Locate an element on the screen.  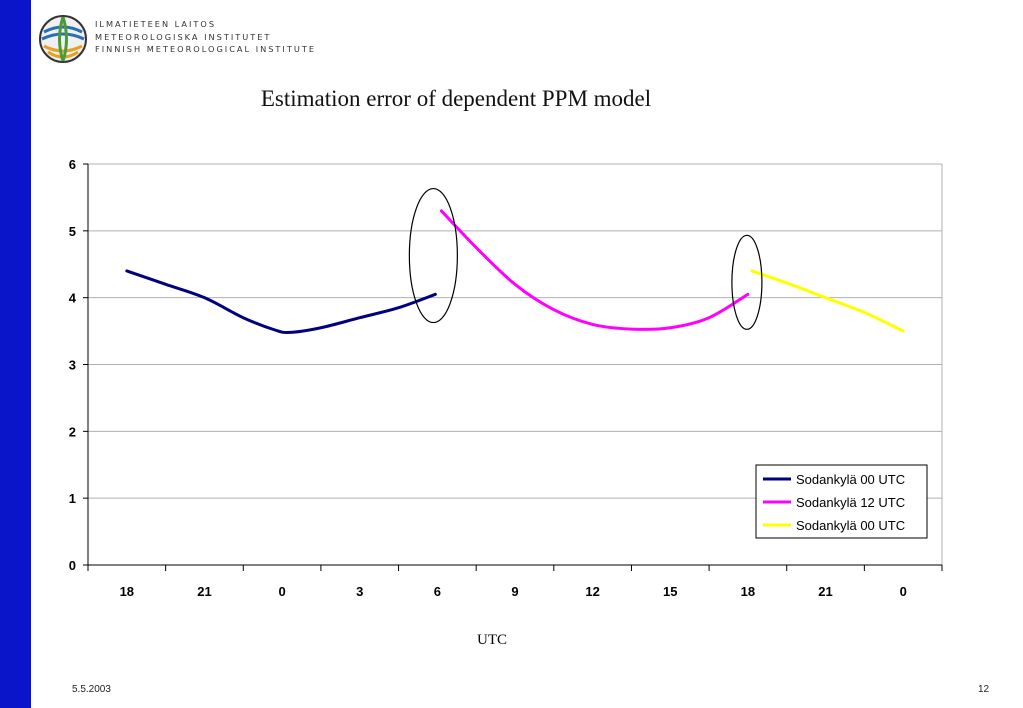
y-tick-label: 1 is located at coordinates (72, 498).